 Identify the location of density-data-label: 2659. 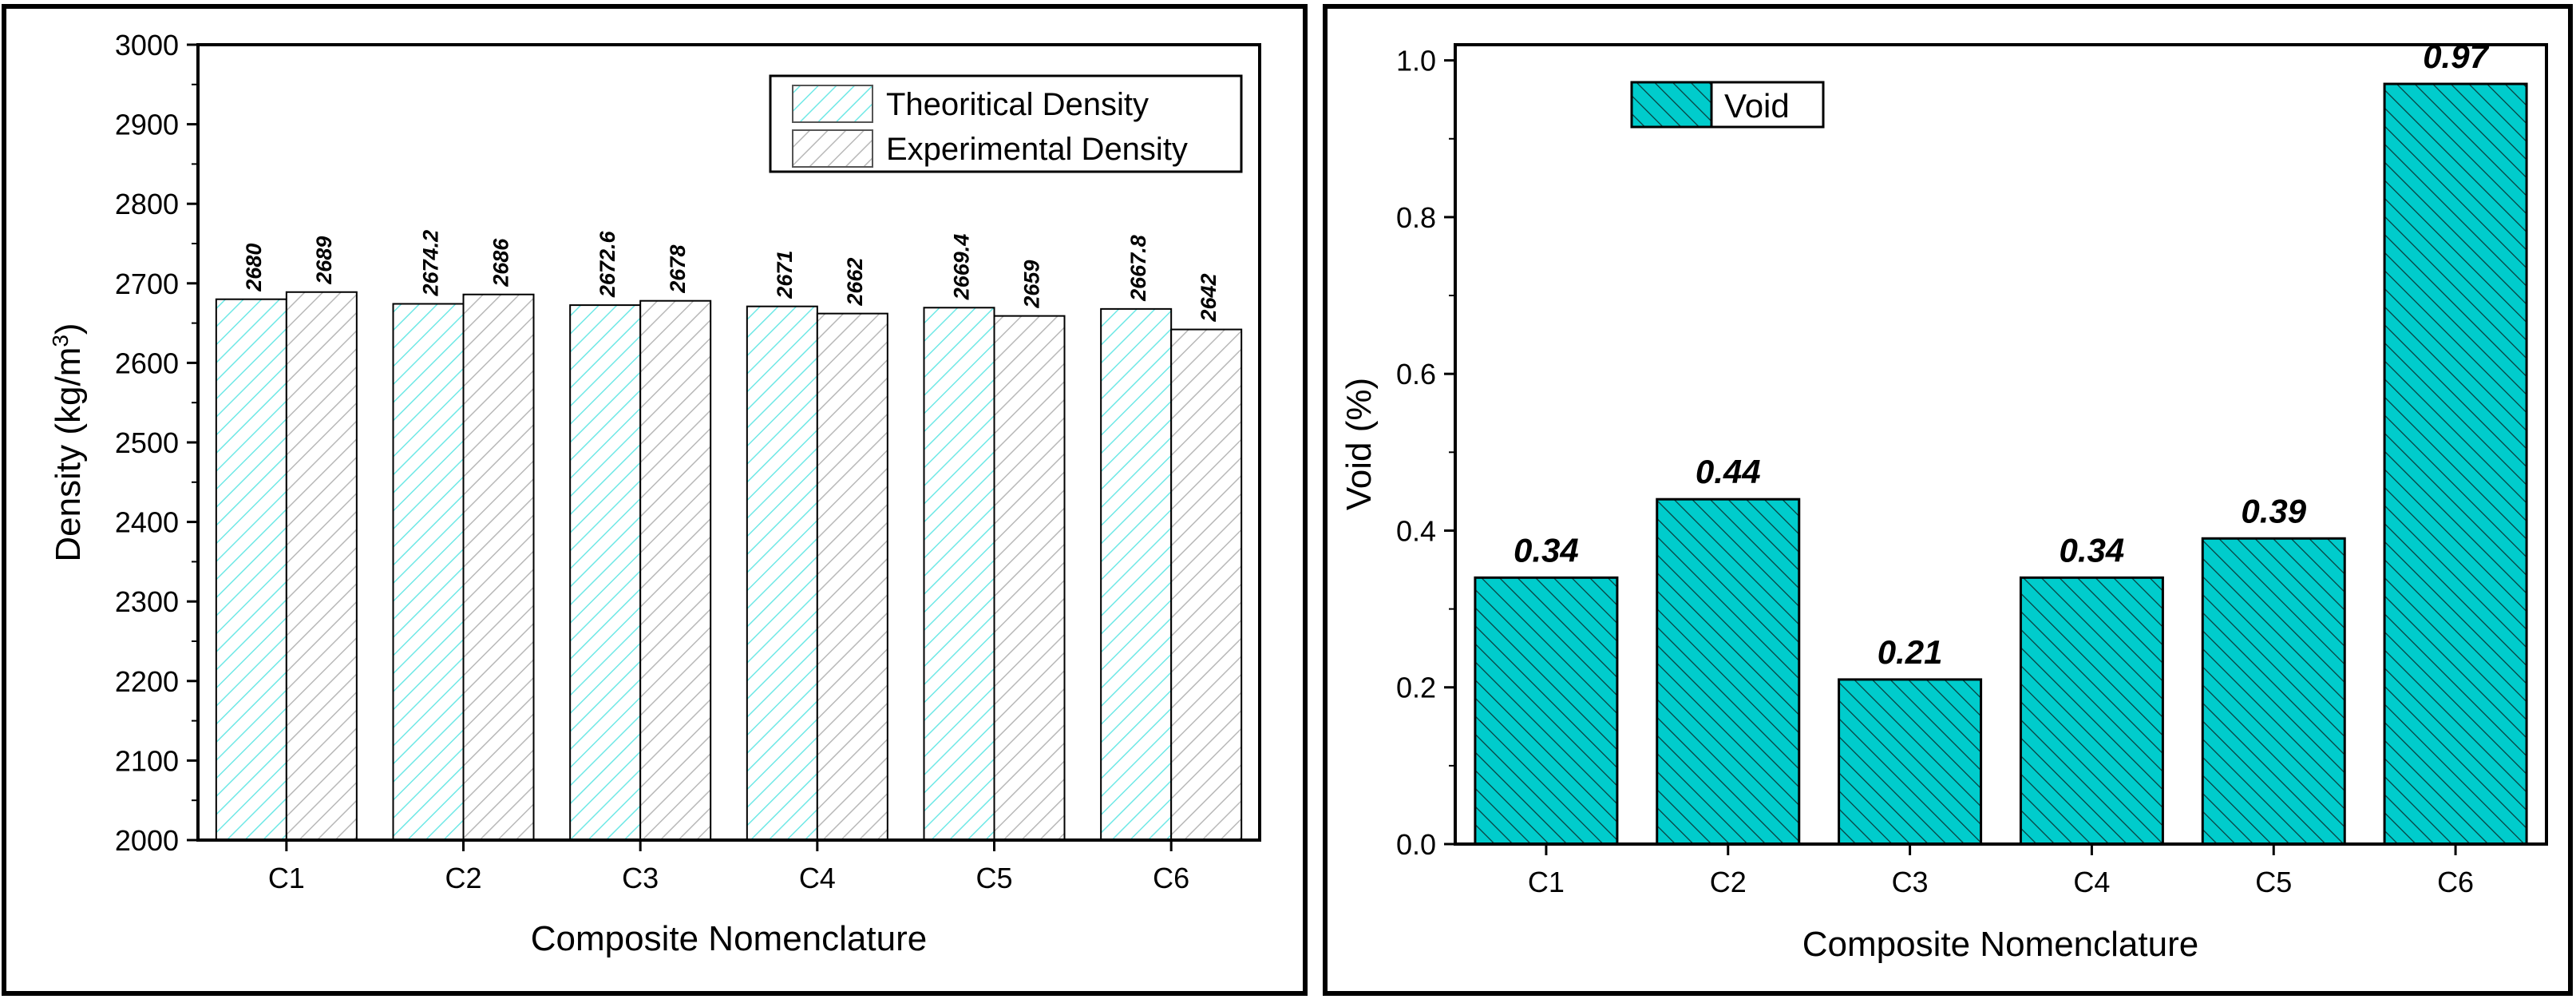
(1032, 284).